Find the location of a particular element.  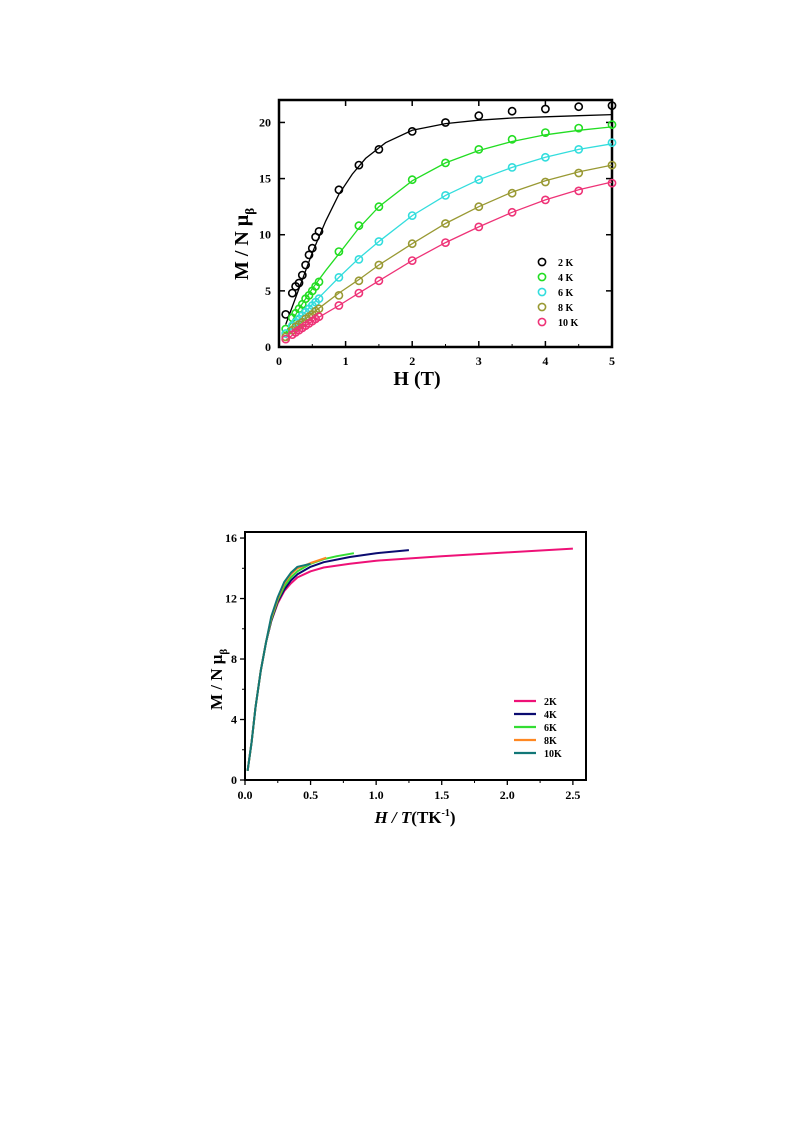

legend-label: 2 K is located at coordinates (566, 263).